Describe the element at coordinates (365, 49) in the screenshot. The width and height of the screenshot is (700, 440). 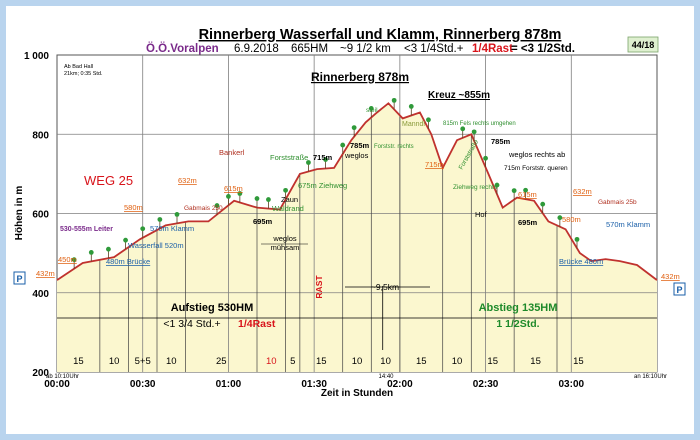
I see `distance-label: ~9 1/2 km` at that location.